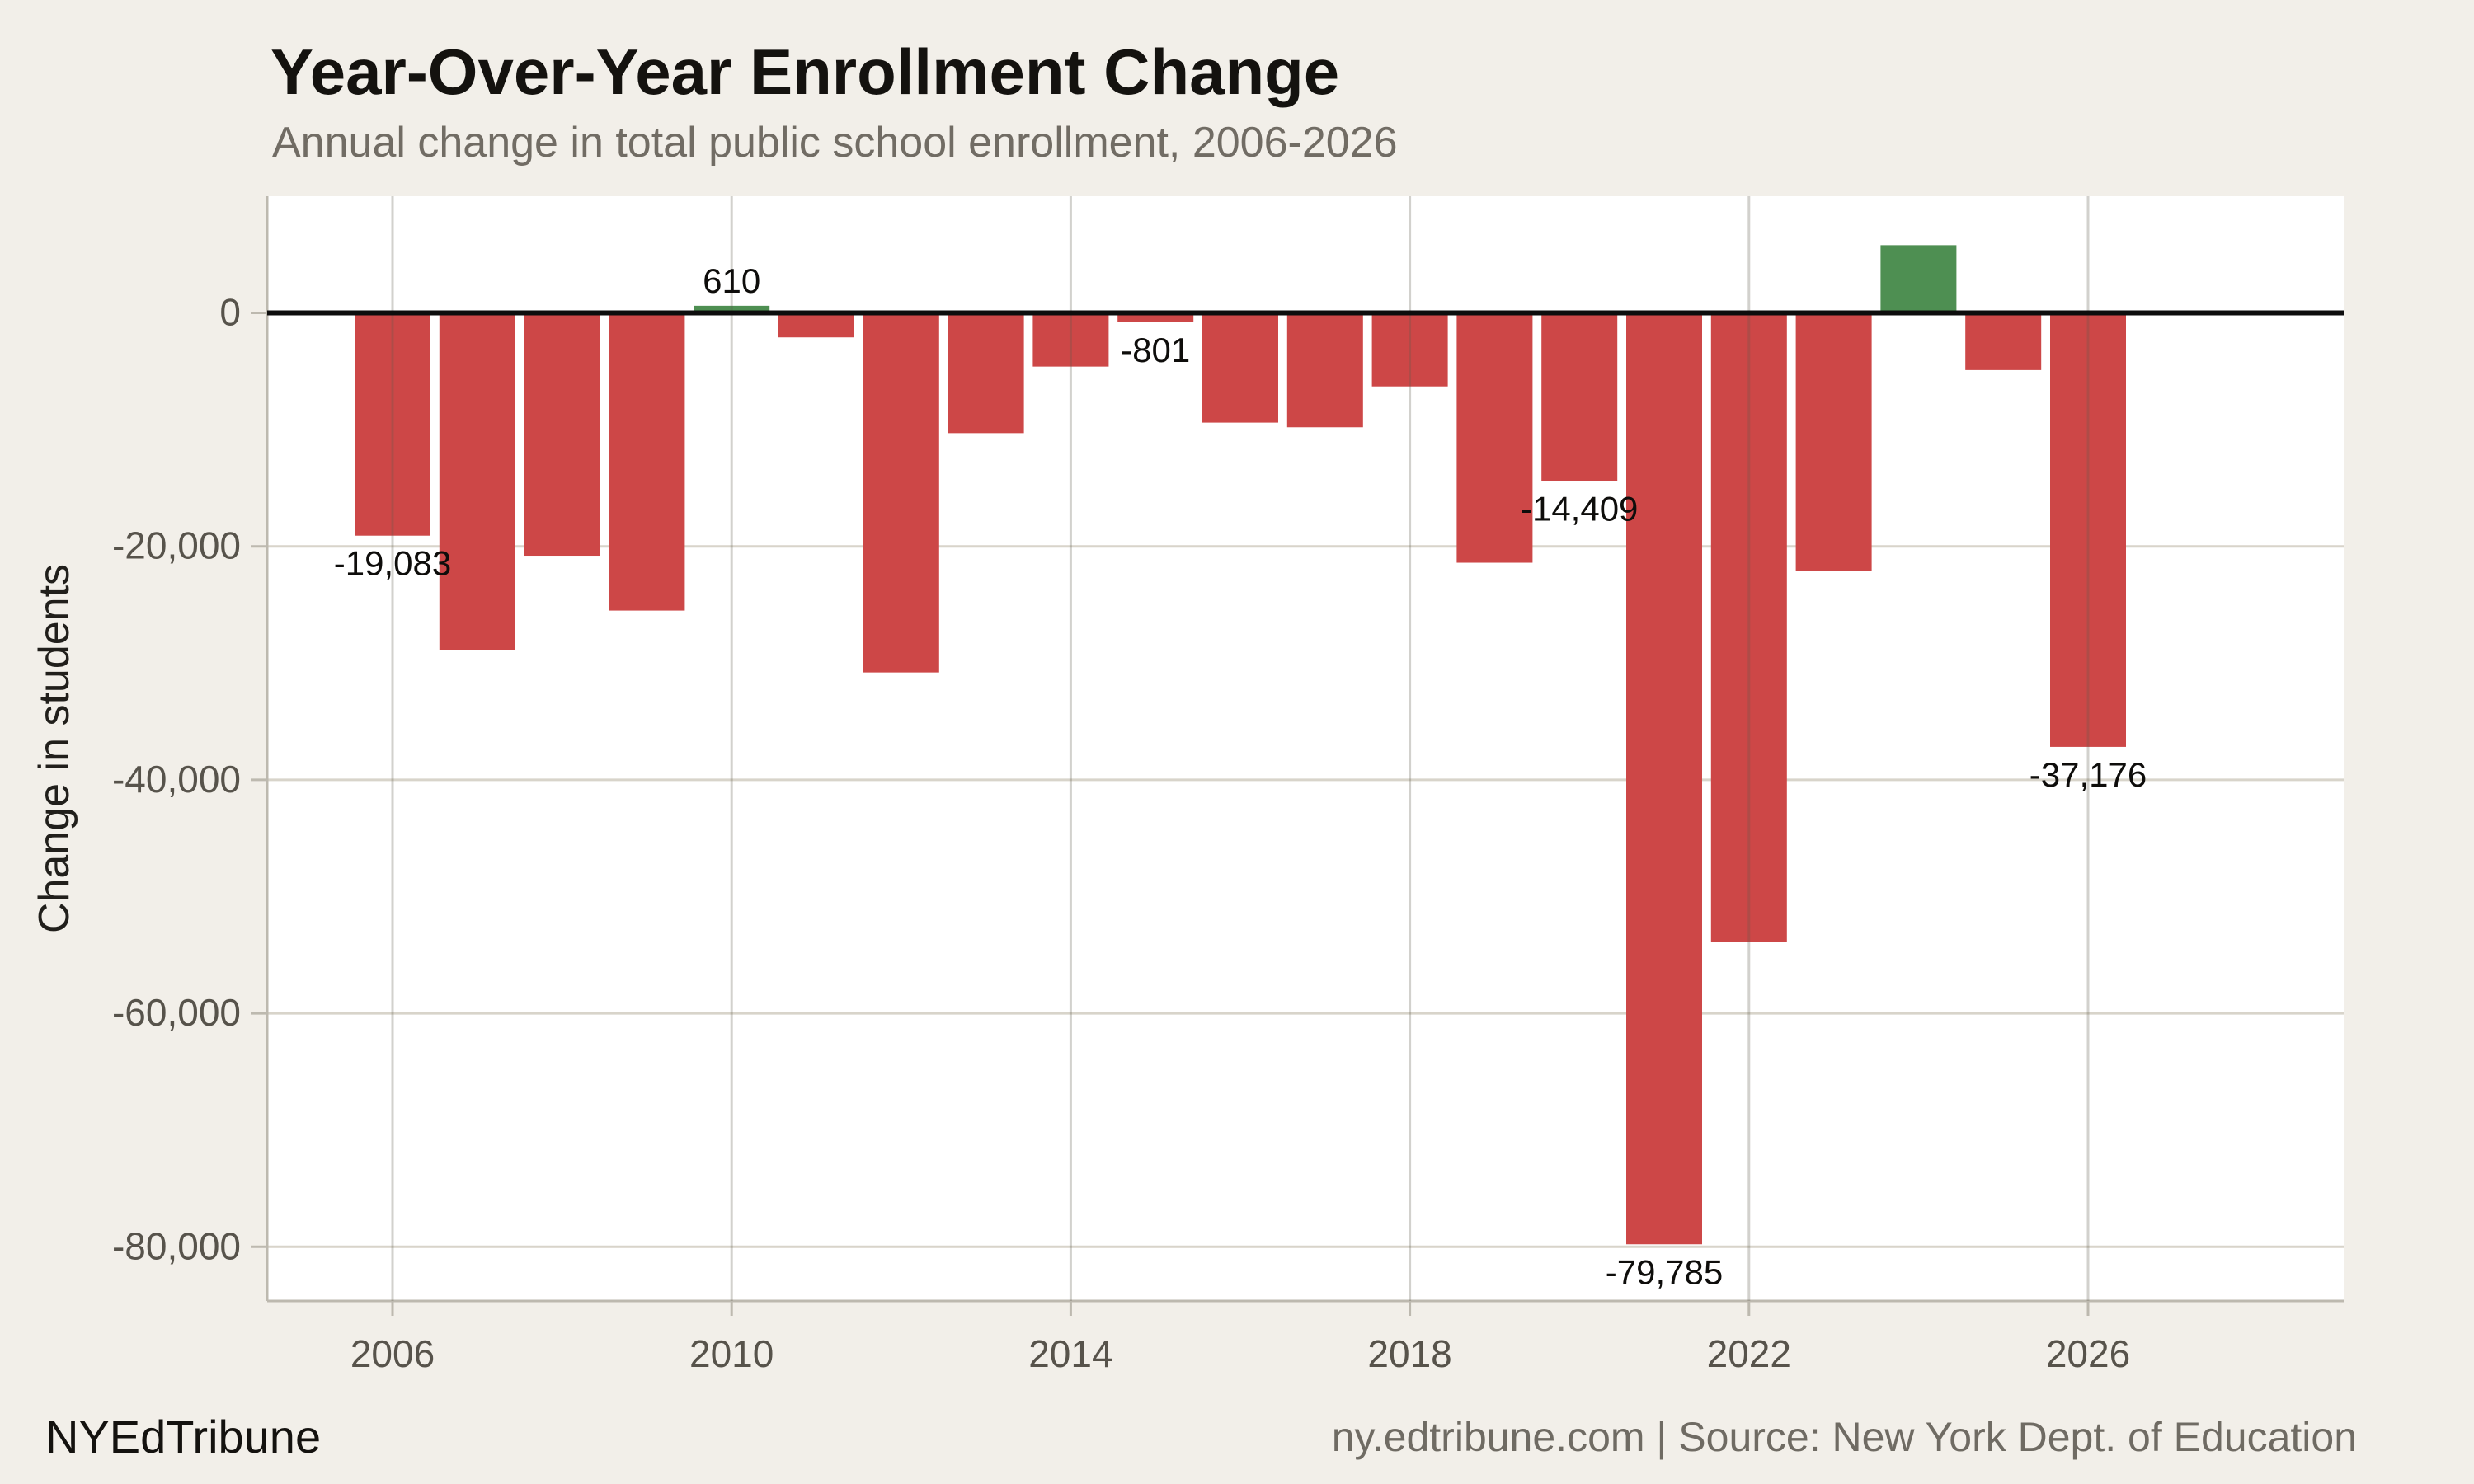  I want to click on bar-2025, so click(2003, 341).